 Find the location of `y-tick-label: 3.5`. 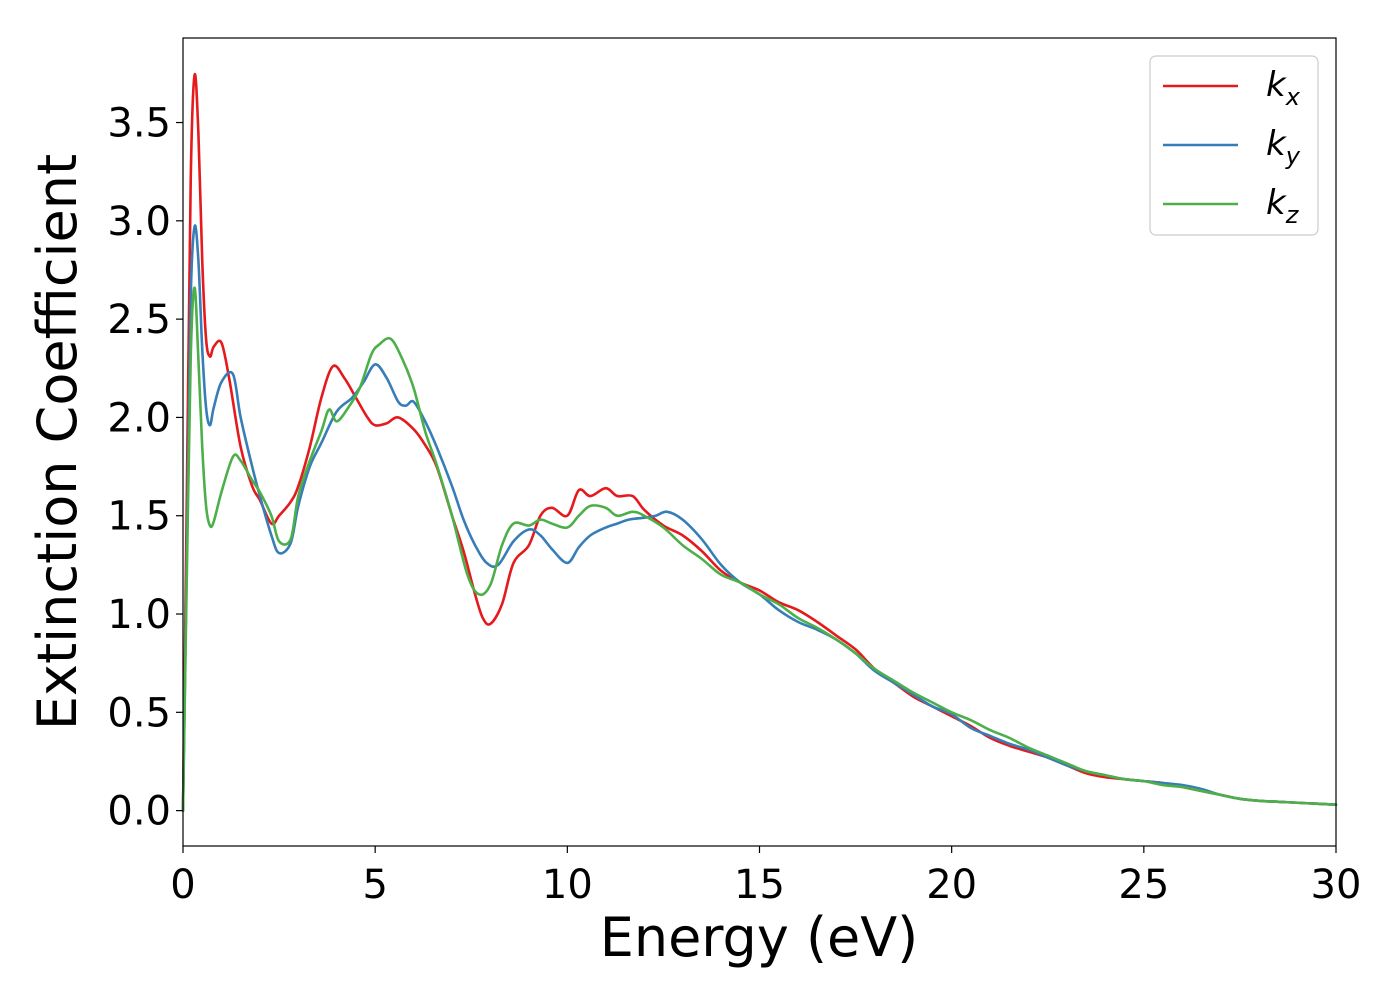

y-tick-label: 3.5 is located at coordinates (139, 124).